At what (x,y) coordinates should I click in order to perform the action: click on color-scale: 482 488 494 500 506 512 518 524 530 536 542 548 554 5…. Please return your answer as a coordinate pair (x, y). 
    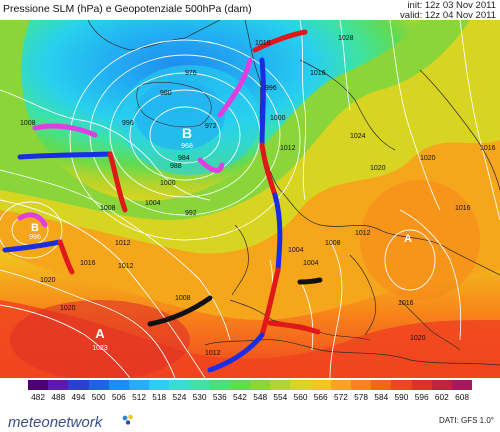
    Looking at the image, I should click on (250, 395).